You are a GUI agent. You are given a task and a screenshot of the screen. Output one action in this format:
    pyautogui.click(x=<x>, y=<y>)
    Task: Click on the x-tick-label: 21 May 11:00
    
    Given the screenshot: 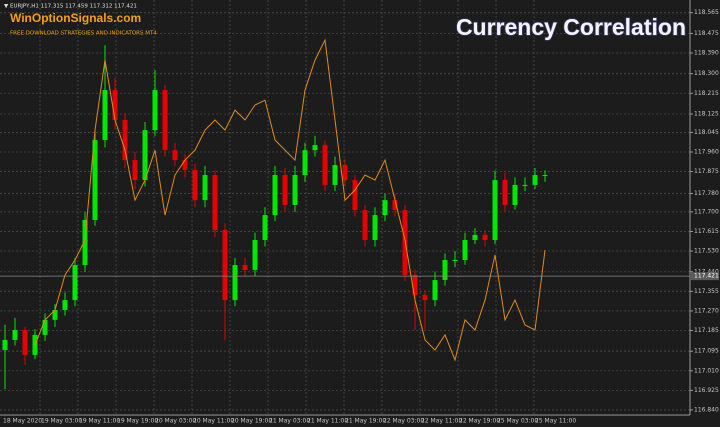 What is the action you would take?
    pyautogui.click(x=327, y=421)
    